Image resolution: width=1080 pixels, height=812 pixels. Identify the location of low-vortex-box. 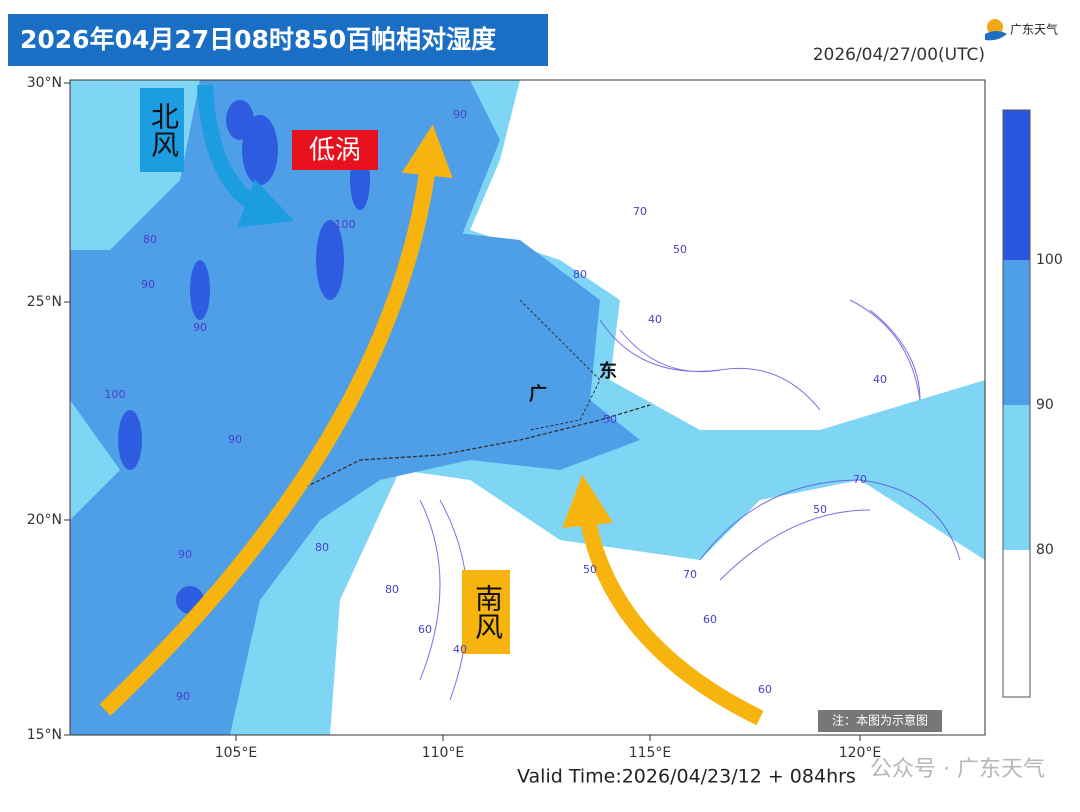
(335, 150).